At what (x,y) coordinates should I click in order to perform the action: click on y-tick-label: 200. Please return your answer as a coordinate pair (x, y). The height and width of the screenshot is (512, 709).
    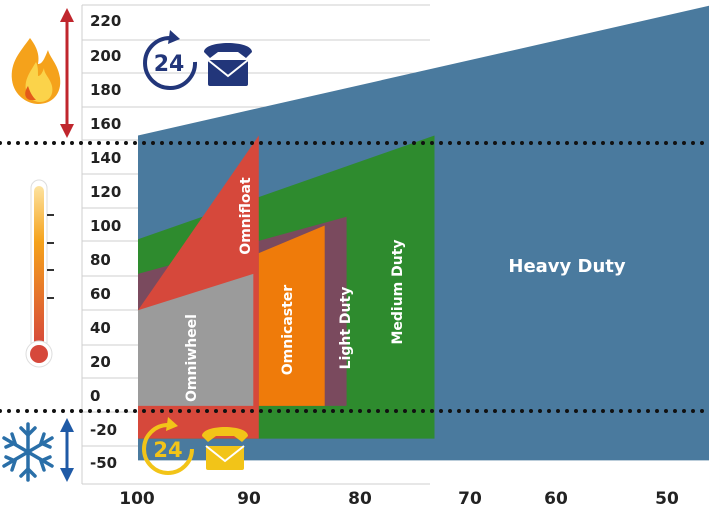
    Looking at the image, I should click on (105, 56).